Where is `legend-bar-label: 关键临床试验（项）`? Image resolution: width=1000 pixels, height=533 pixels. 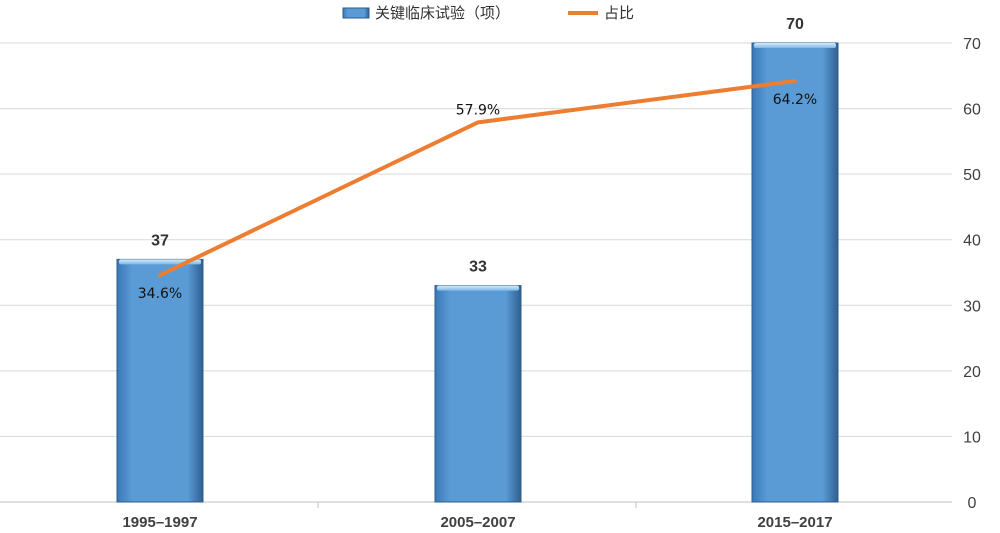 legend-bar-label: 关键临床试验（项） is located at coordinates (442, 13).